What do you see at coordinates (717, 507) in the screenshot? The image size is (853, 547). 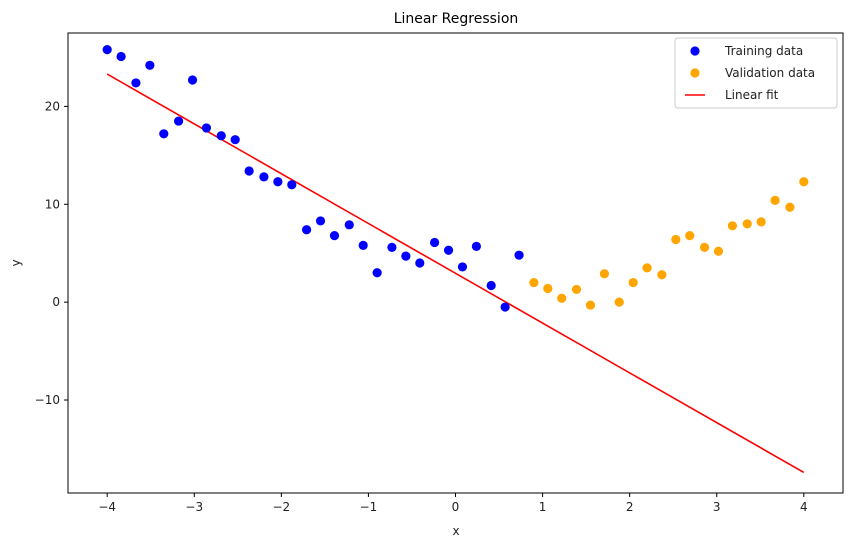 I see `x-tick-label: 3` at bounding box center [717, 507].